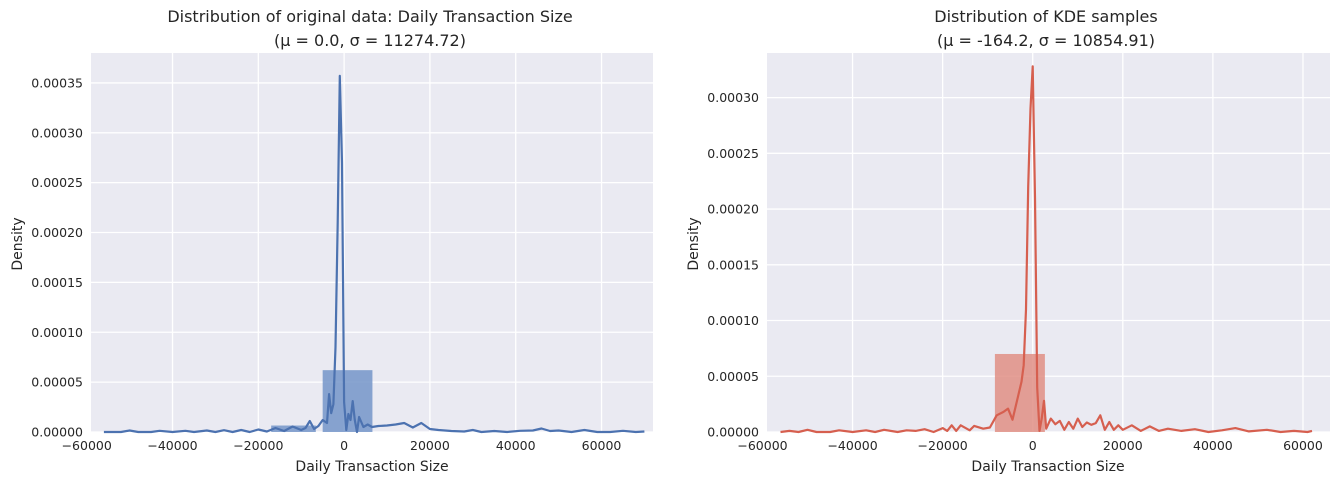 This screenshot has height=483, width=1339. What do you see at coordinates (1045, 16) in the screenshot?
I see `chart-title: Distribution of KDE samples` at bounding box center [1045, 16].